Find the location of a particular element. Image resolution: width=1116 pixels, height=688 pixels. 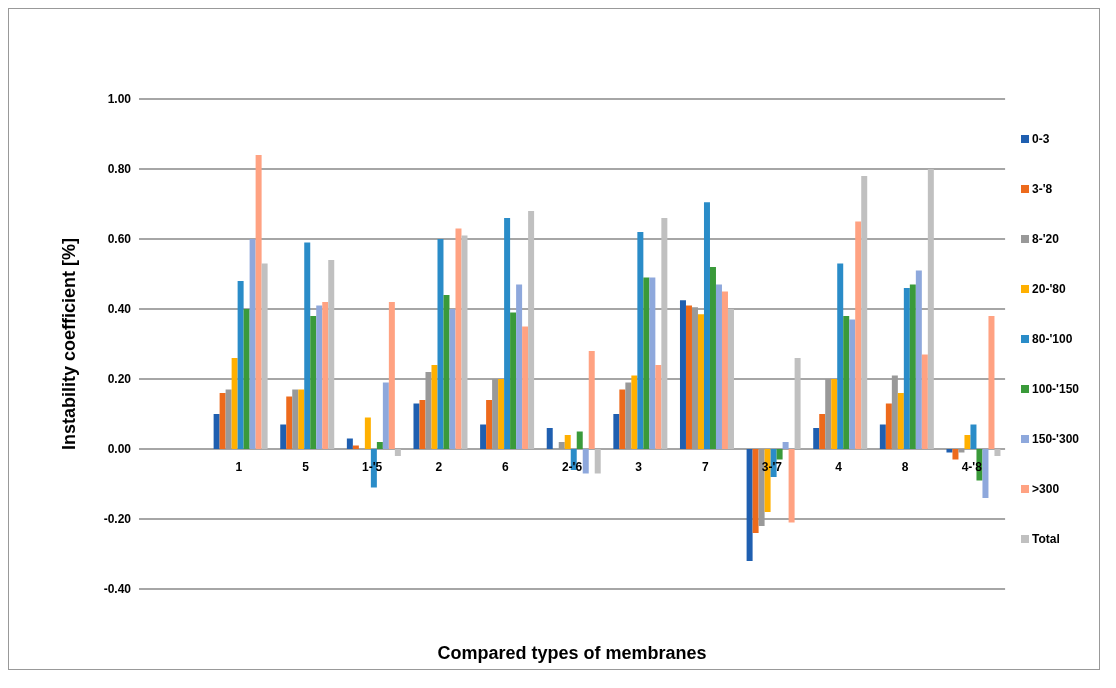

x-tick-label: 3-'7 is located at coordinates (772, 467).